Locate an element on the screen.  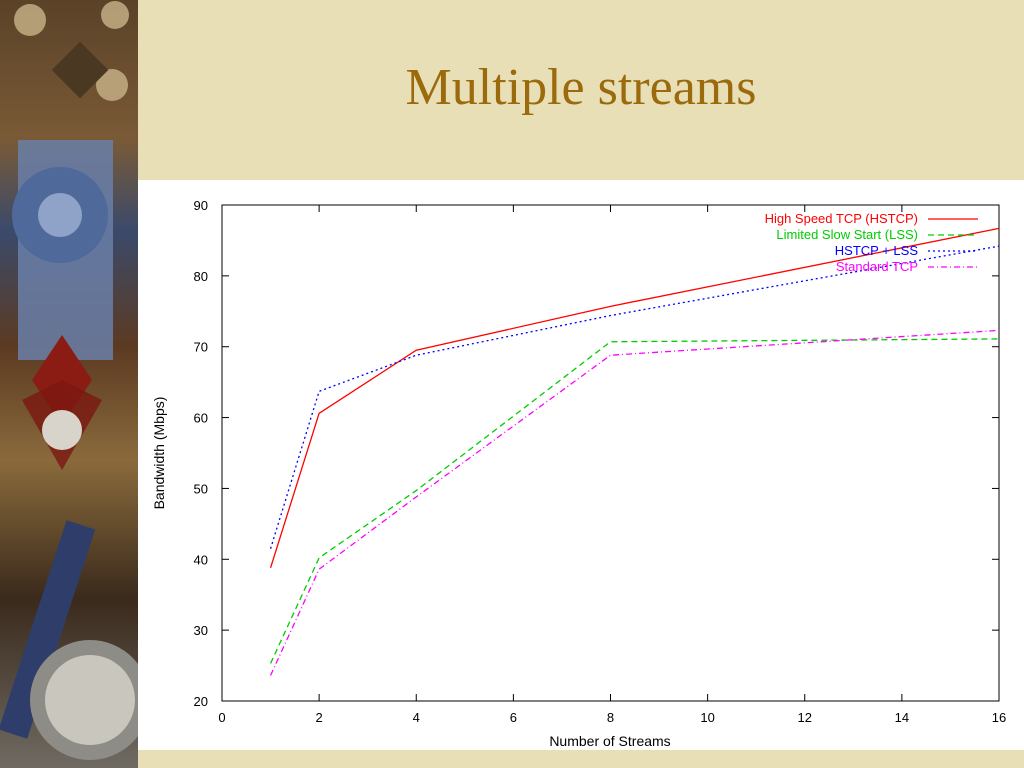
legend-label-1: High Speed TCP (HSTCP) is located at coordinates (841, 218).